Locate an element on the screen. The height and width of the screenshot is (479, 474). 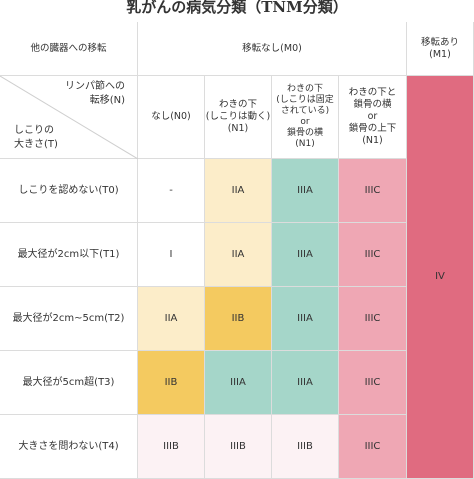
lymph-node-axis-label: リンパ節への 転移(N) is located at coordinates (95, 93).